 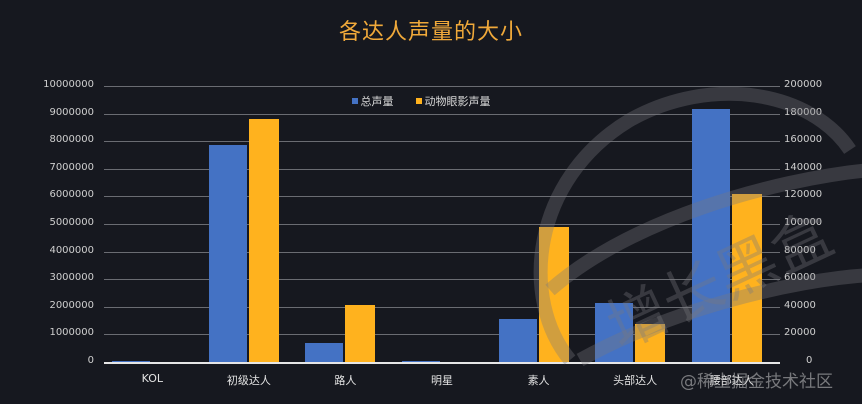 What do you see at coordinates (152, 378) in the screenshot?
I see `category-label: KOL` at bounding box center [152, 378].